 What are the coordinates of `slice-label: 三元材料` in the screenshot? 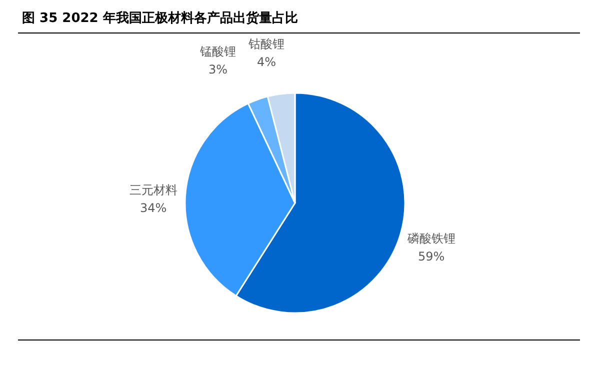 It's located at (153, 190).